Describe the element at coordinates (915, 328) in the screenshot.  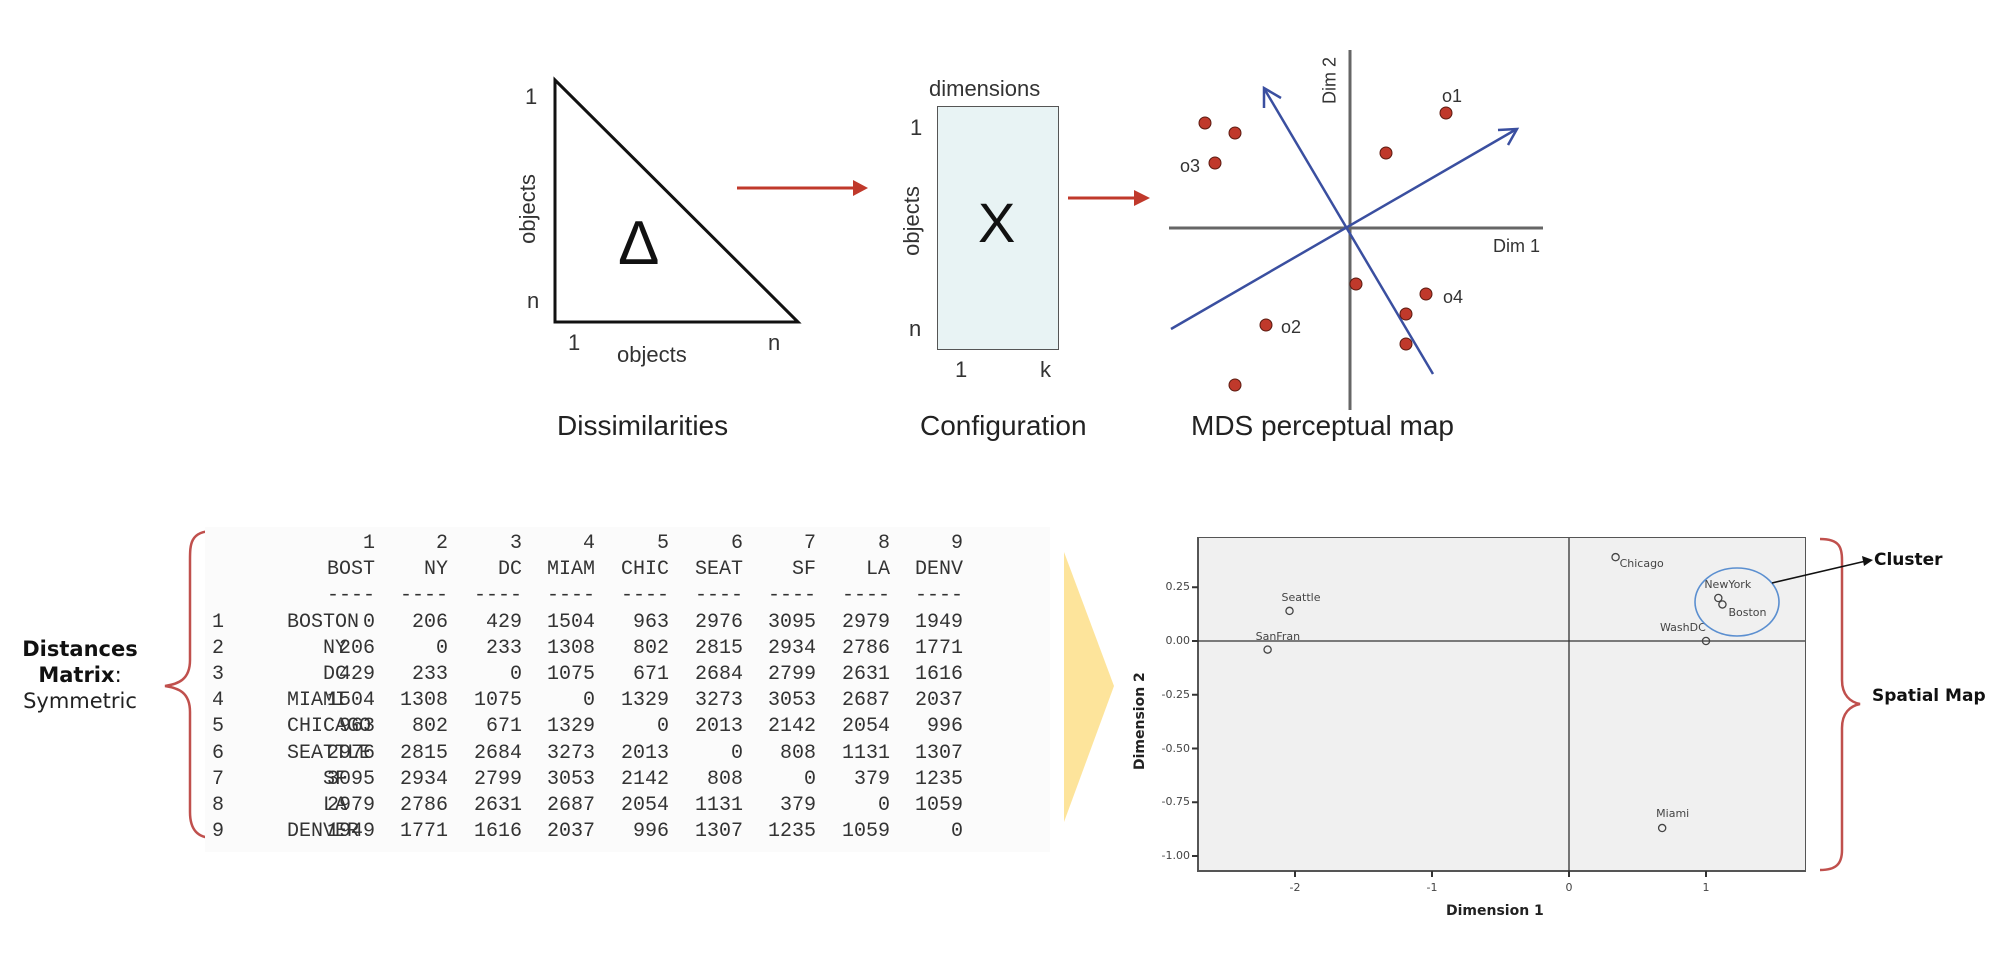
I see `config-y-bottom-tick: n` at that location.